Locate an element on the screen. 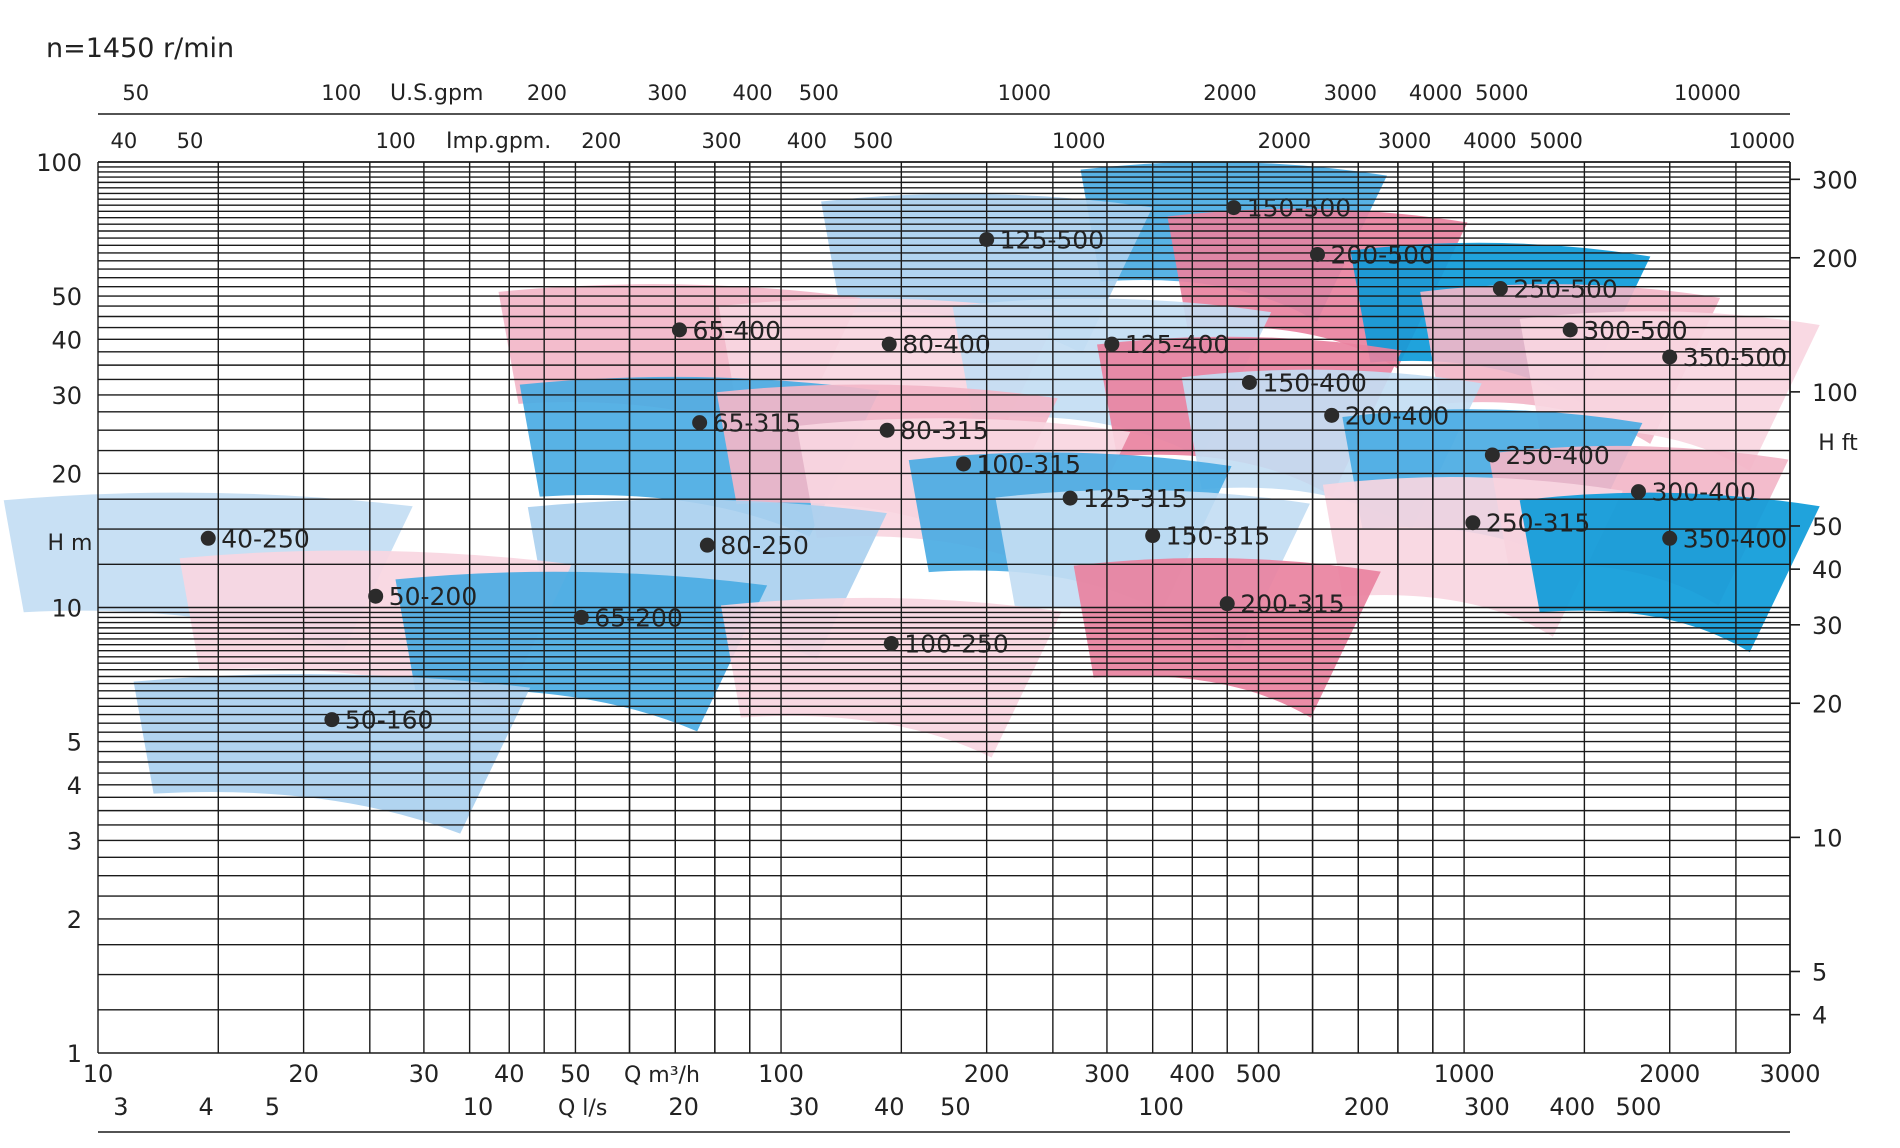 This screenshot has width=1900, height=1148. q-m3h-label: Q m³/h is located at coordinates (662, 1075).